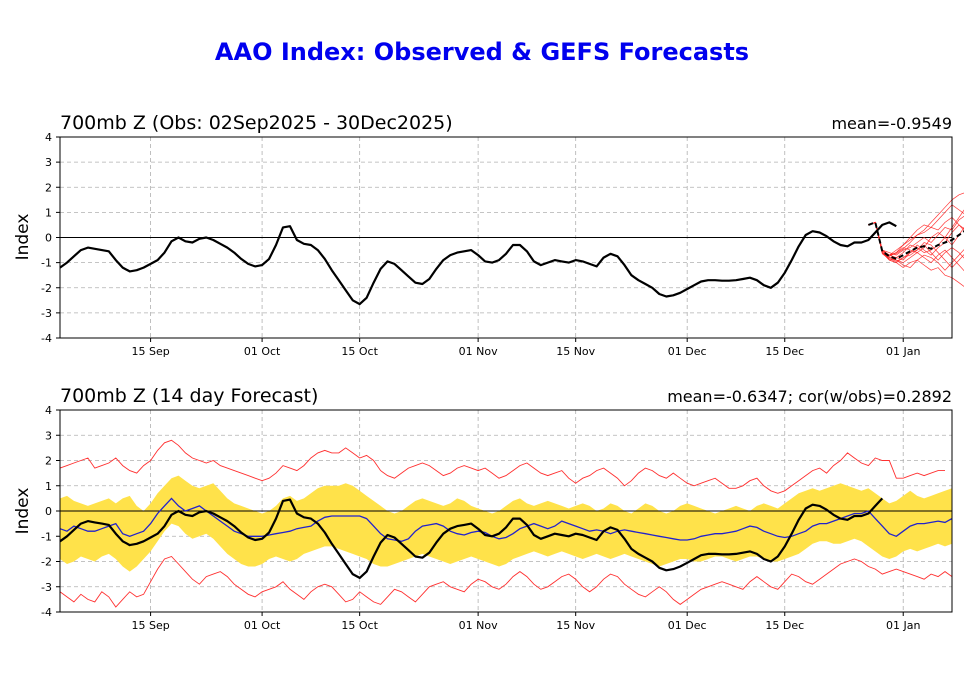 The image size is (964, 678). Describe the element at coordinates (506, 581) in the screenshot. I see `panel2-lower-bound-line` at that location.